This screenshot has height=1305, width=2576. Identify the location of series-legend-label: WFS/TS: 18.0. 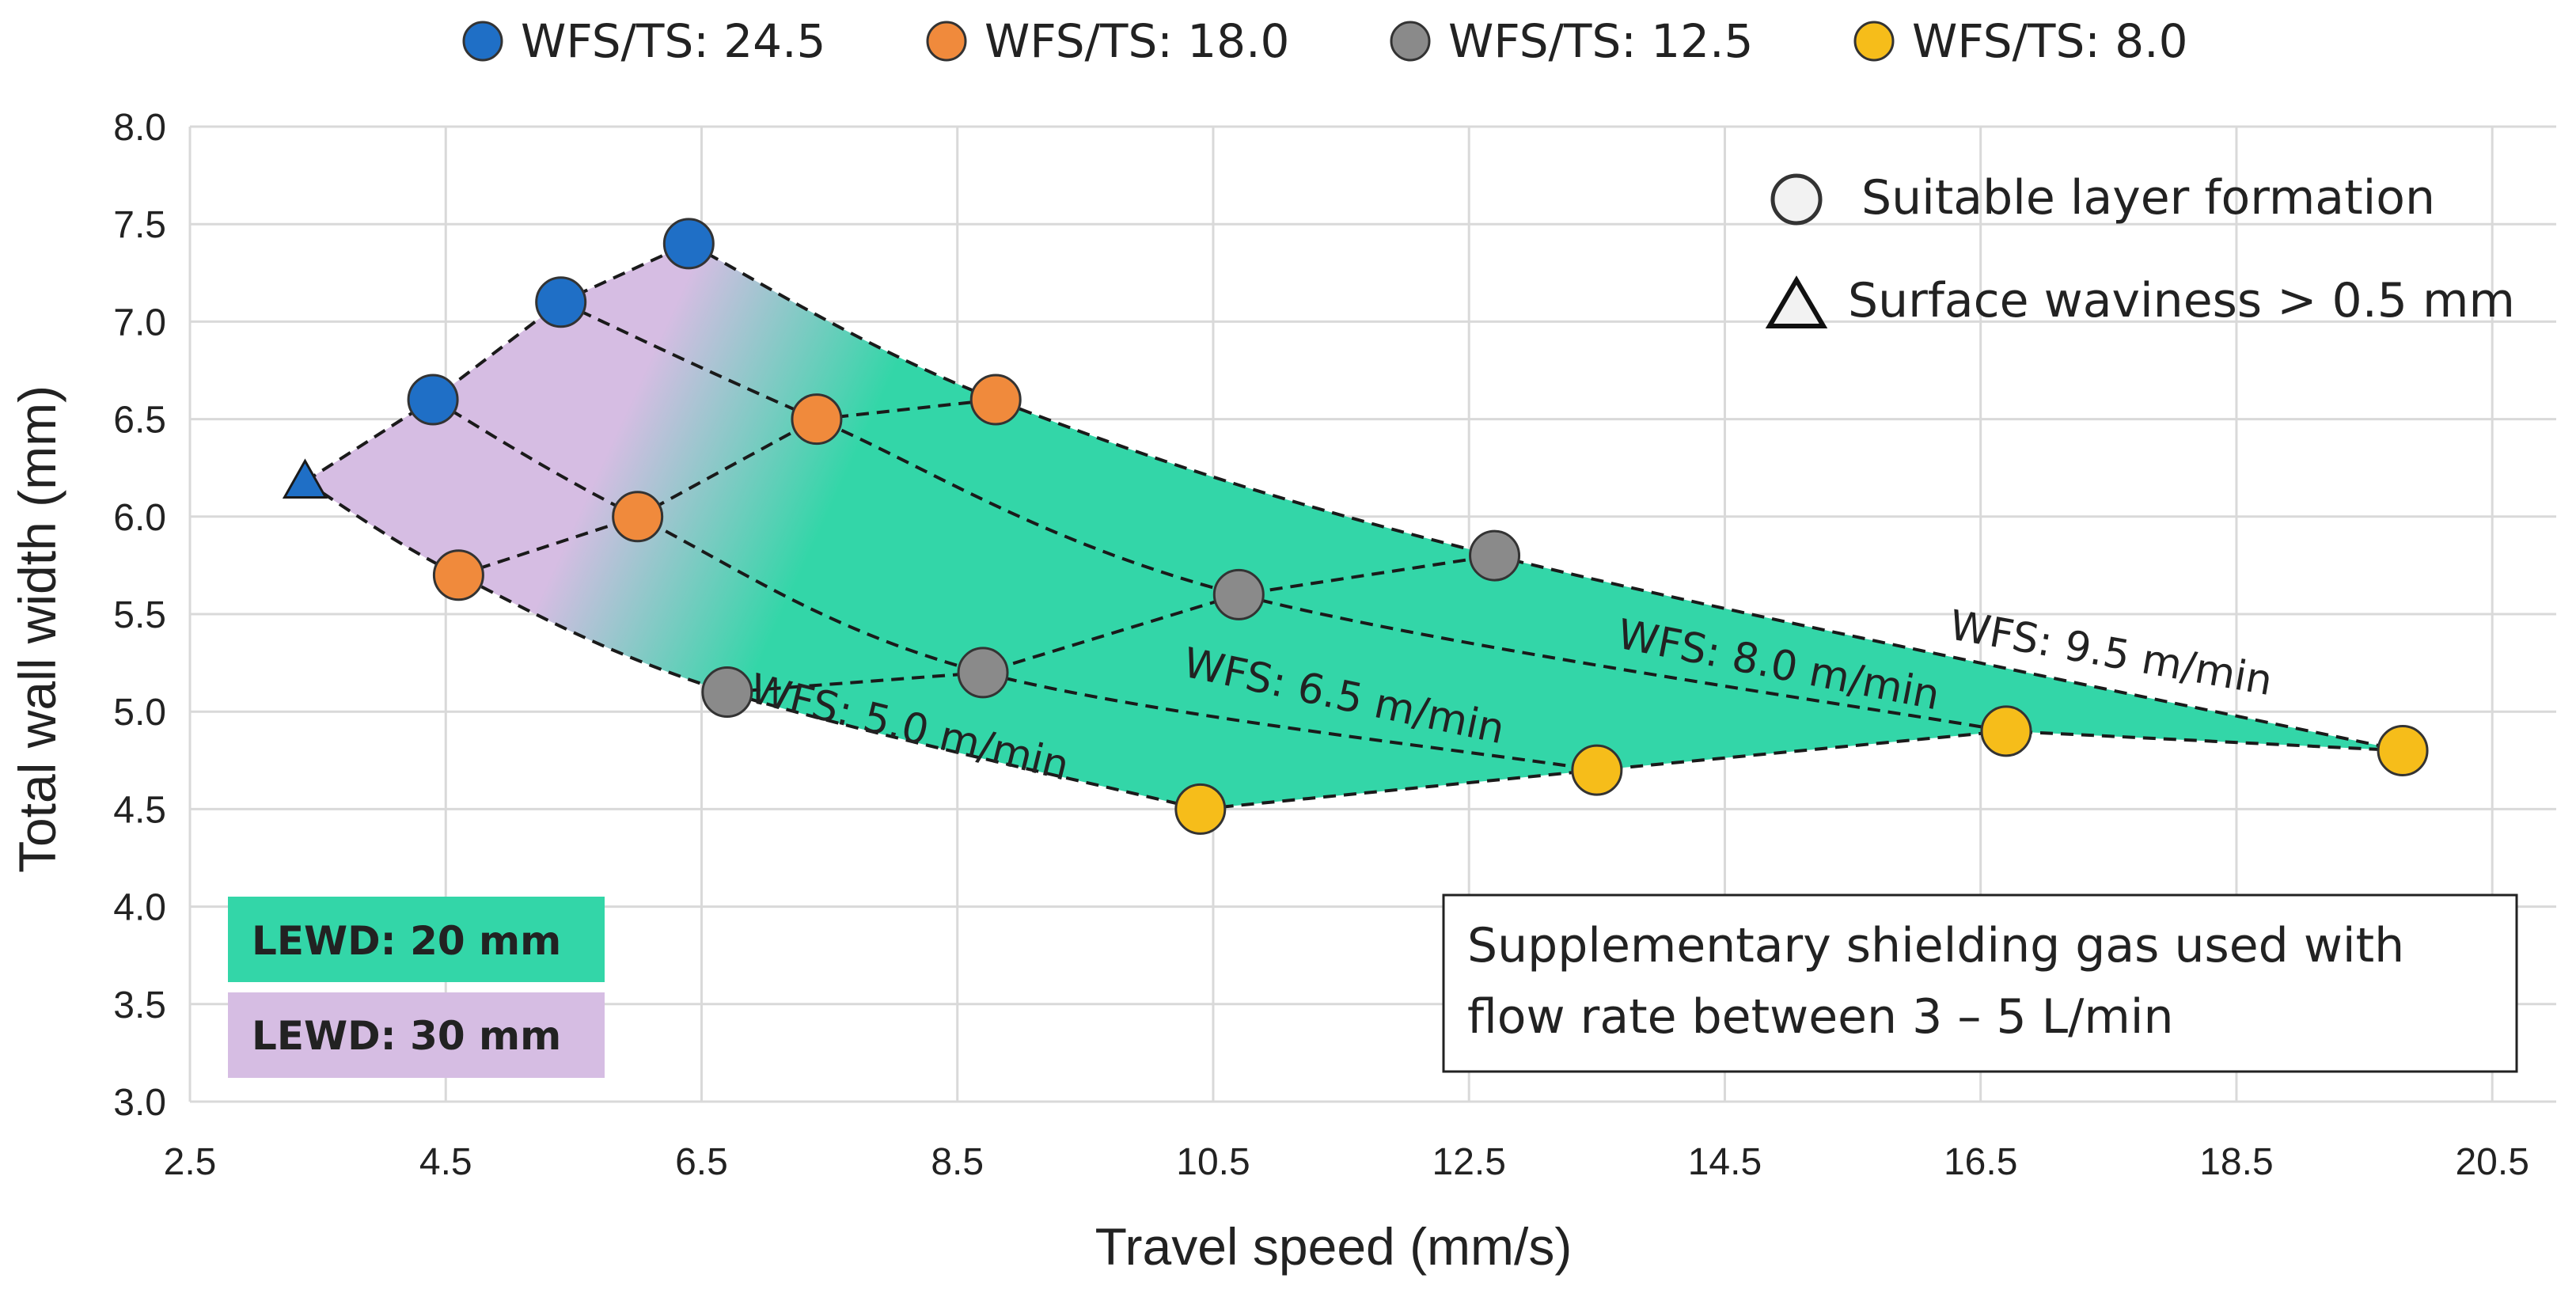
(1136, 41).